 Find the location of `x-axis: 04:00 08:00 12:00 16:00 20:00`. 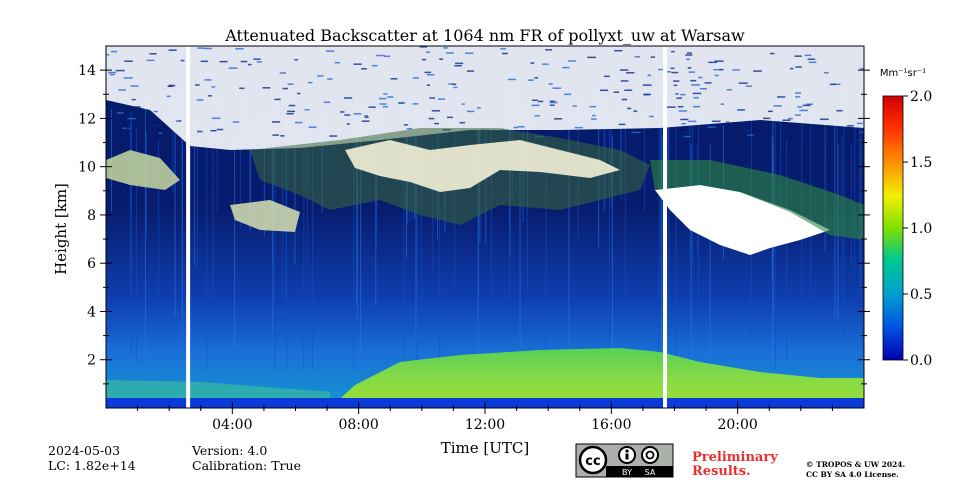

x-axis: 04:00 08:00 12:00 16:00 20:00 is located at coordinates (485, 417).